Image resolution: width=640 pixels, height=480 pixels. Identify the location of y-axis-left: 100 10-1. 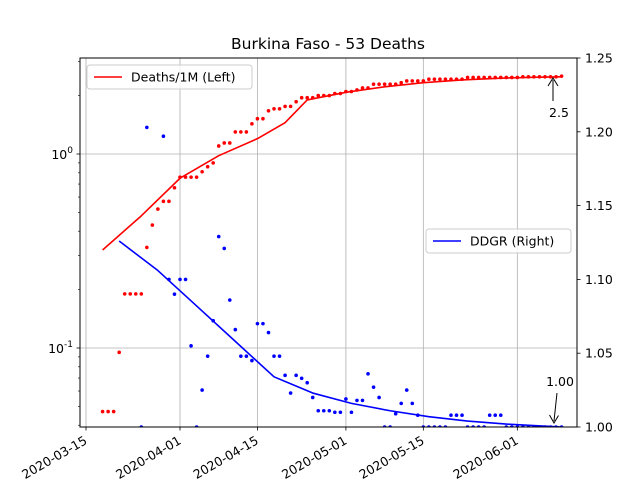
(64, 243).